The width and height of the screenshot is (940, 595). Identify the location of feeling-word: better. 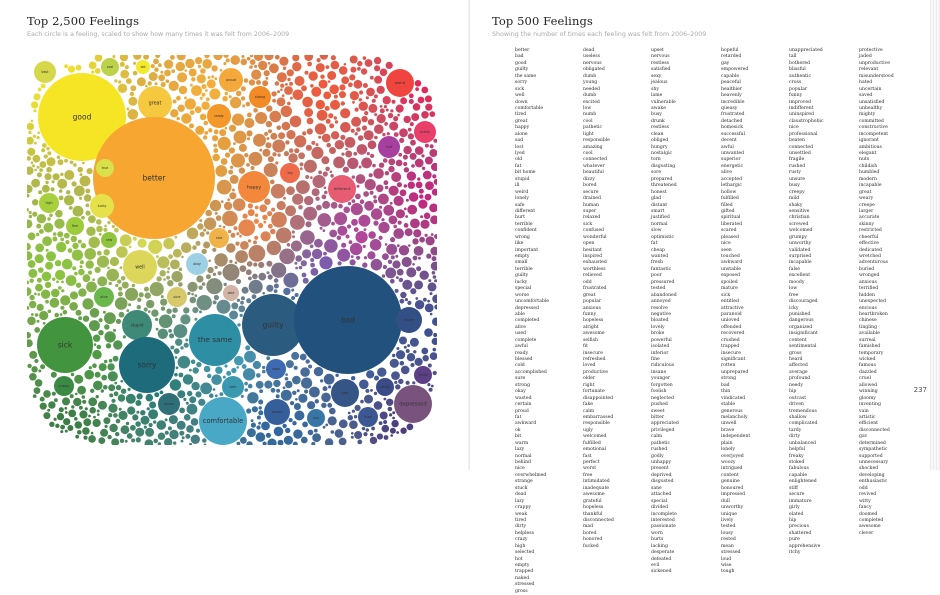
(522, 50).